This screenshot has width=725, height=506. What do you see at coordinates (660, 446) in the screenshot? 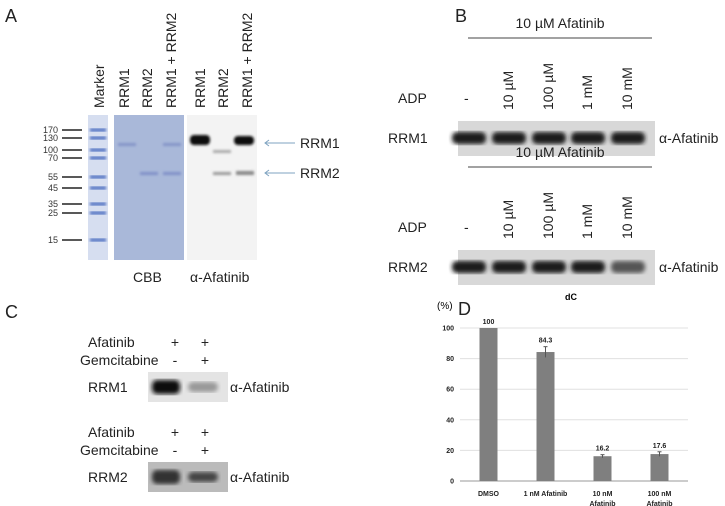
I see `data-label: 17.6` at bounding box center [660, 446].